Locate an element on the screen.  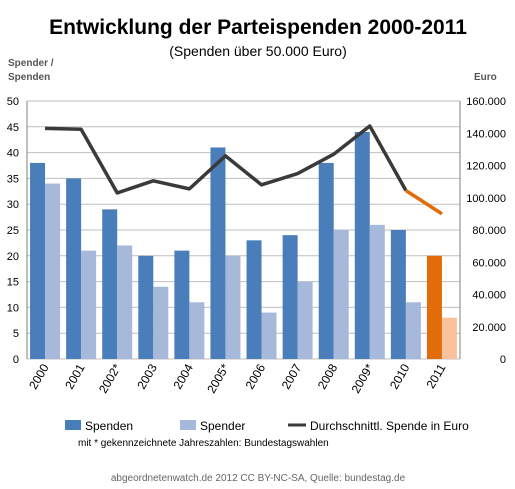
chart-title: Entwicklung der Parteispenden 2000-2011 is located at coordinates (258, 27).